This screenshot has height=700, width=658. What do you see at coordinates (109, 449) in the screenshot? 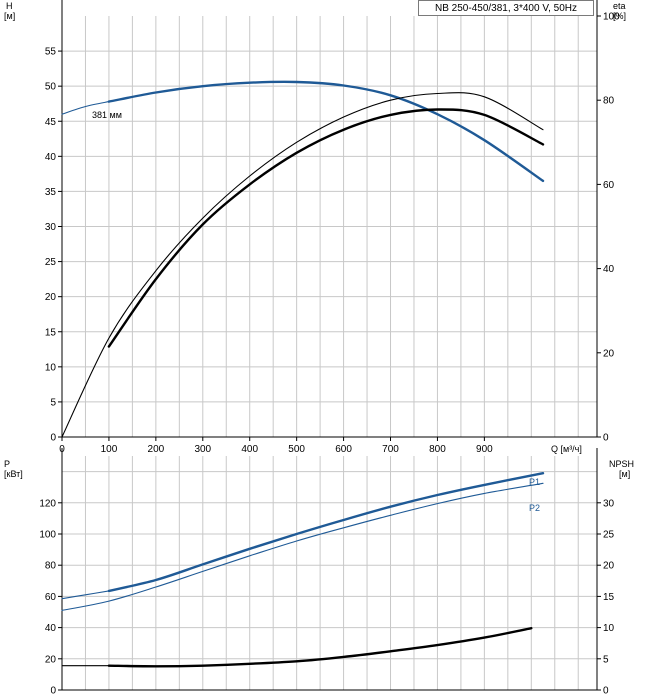
I see `x-tick-label: 100` at bounding box center [109, 449].